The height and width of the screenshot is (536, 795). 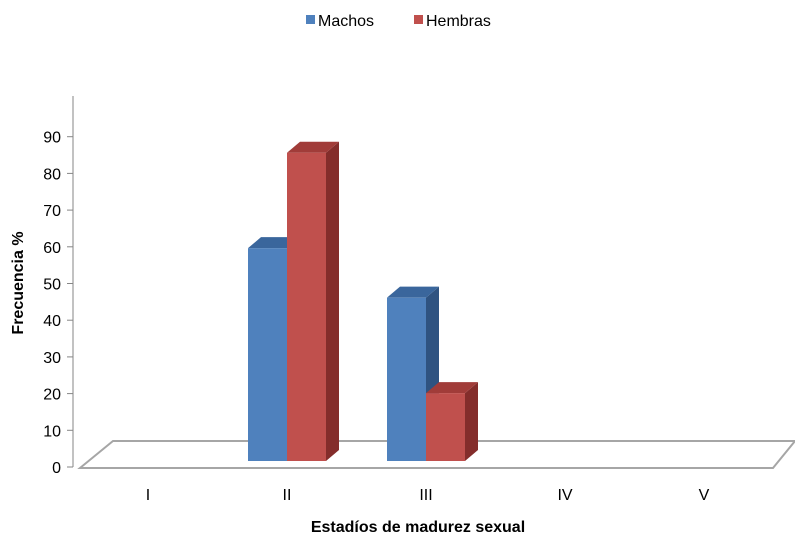 I want to click on bar-hembras-III, so click(x=452, y=421).